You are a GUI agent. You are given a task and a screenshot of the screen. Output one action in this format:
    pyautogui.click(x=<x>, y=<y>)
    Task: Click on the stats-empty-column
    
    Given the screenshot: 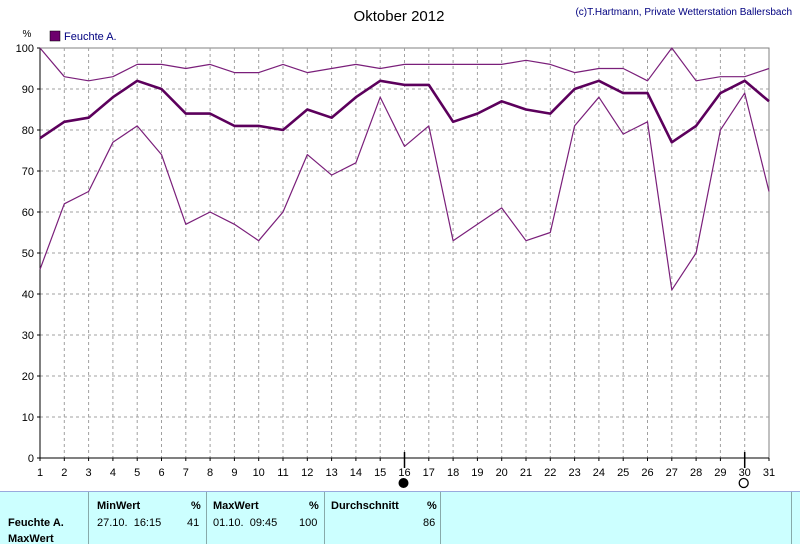 What is the action you would take?
    pyautogui.click(x=616, y=518)
    